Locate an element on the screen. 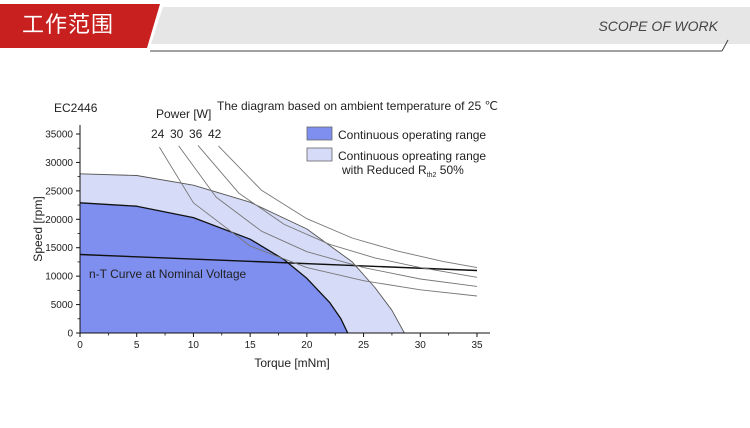 Image resolution: width=750 pixels, height=428 pixels. banner-accent is located at coordinates (80, 26).